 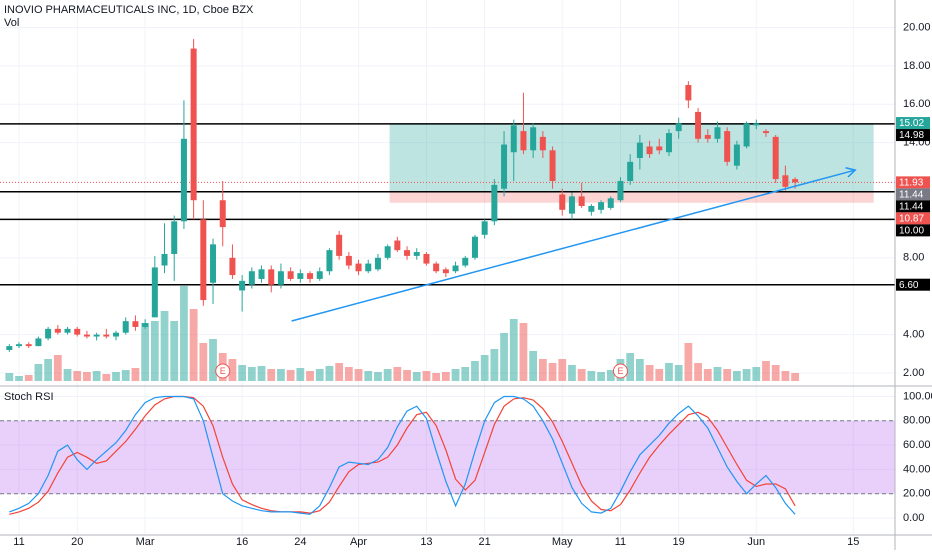 I want to click on price-label: 10.87, so click(x=911, y=219).